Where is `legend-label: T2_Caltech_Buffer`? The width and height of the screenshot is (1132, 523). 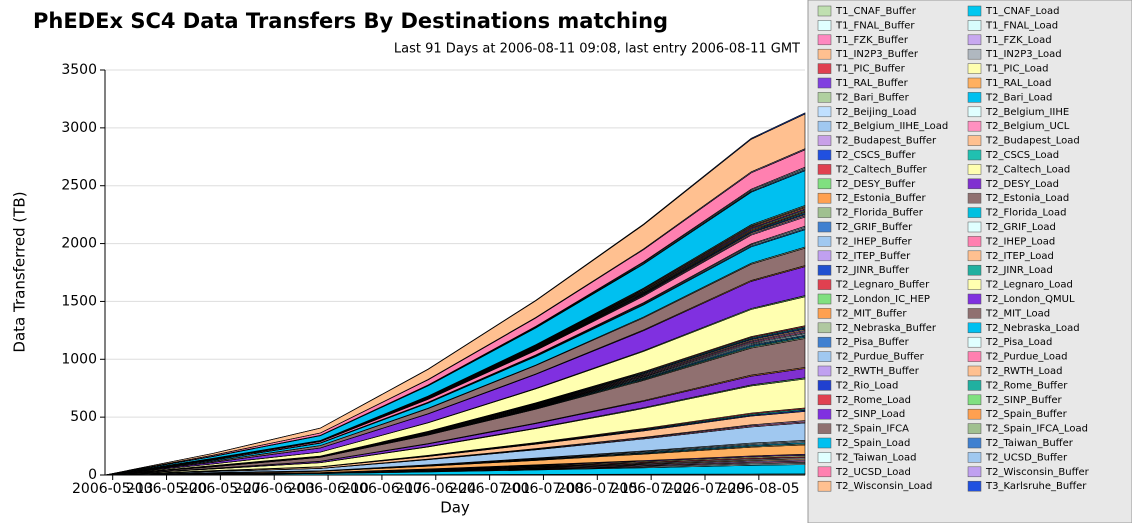 legend-label: T2_Caltech_Buffer is located at coordinates (881, 169).